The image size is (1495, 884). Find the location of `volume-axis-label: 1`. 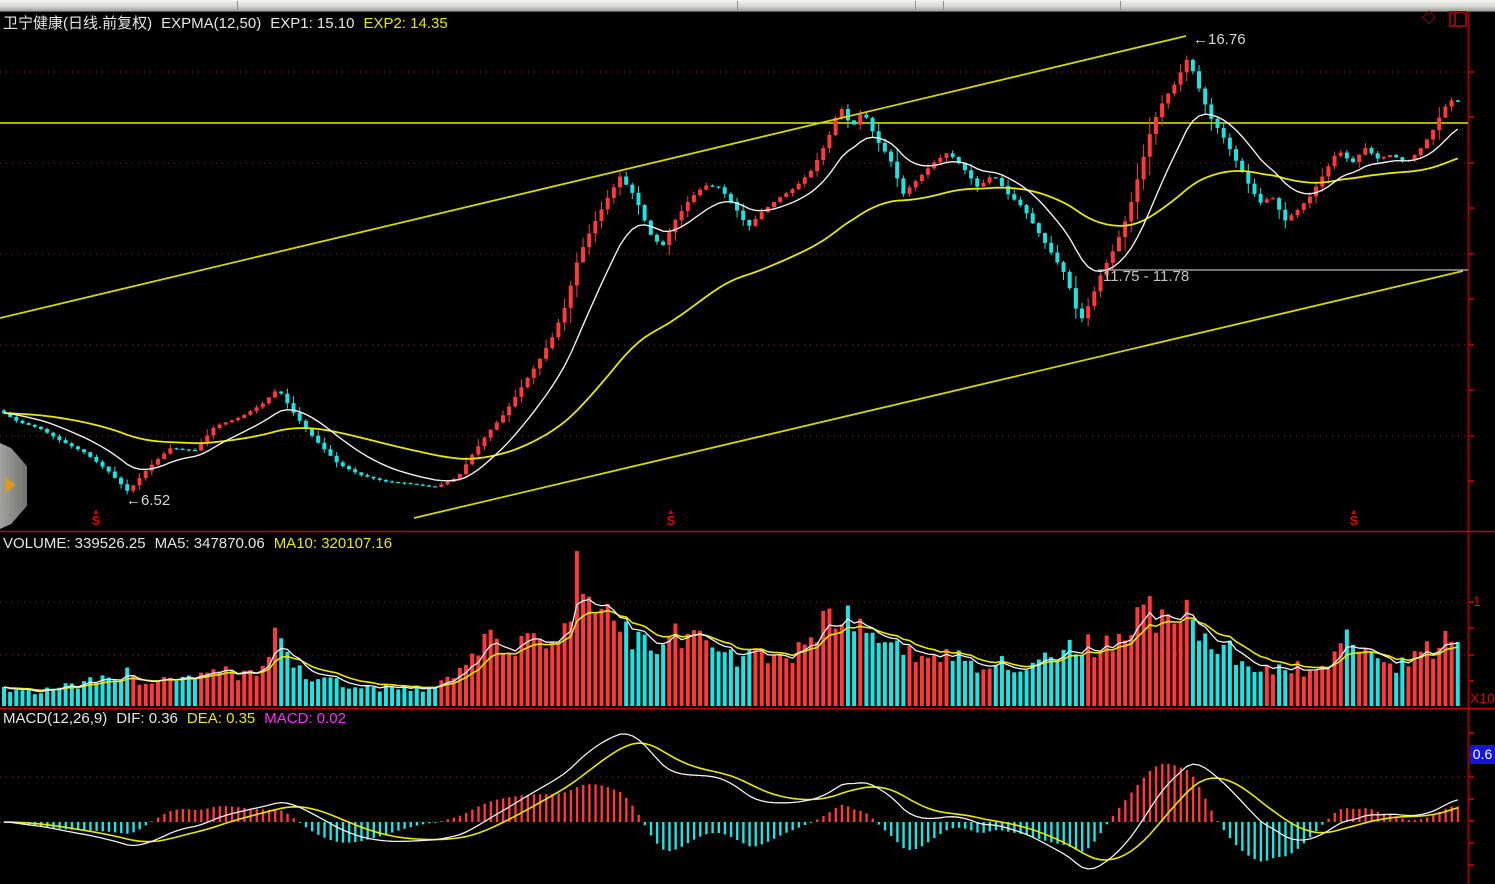

volume-axis-label: 1 is located at coordinates (1477, 601).